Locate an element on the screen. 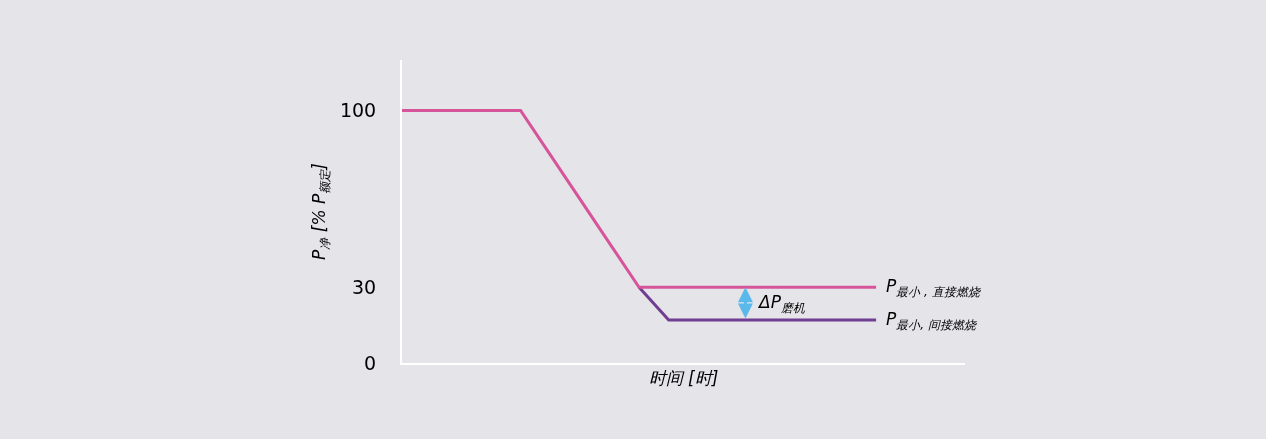  annotation: ΔP$_{磨机}$ is located at coordinates (781, 303).